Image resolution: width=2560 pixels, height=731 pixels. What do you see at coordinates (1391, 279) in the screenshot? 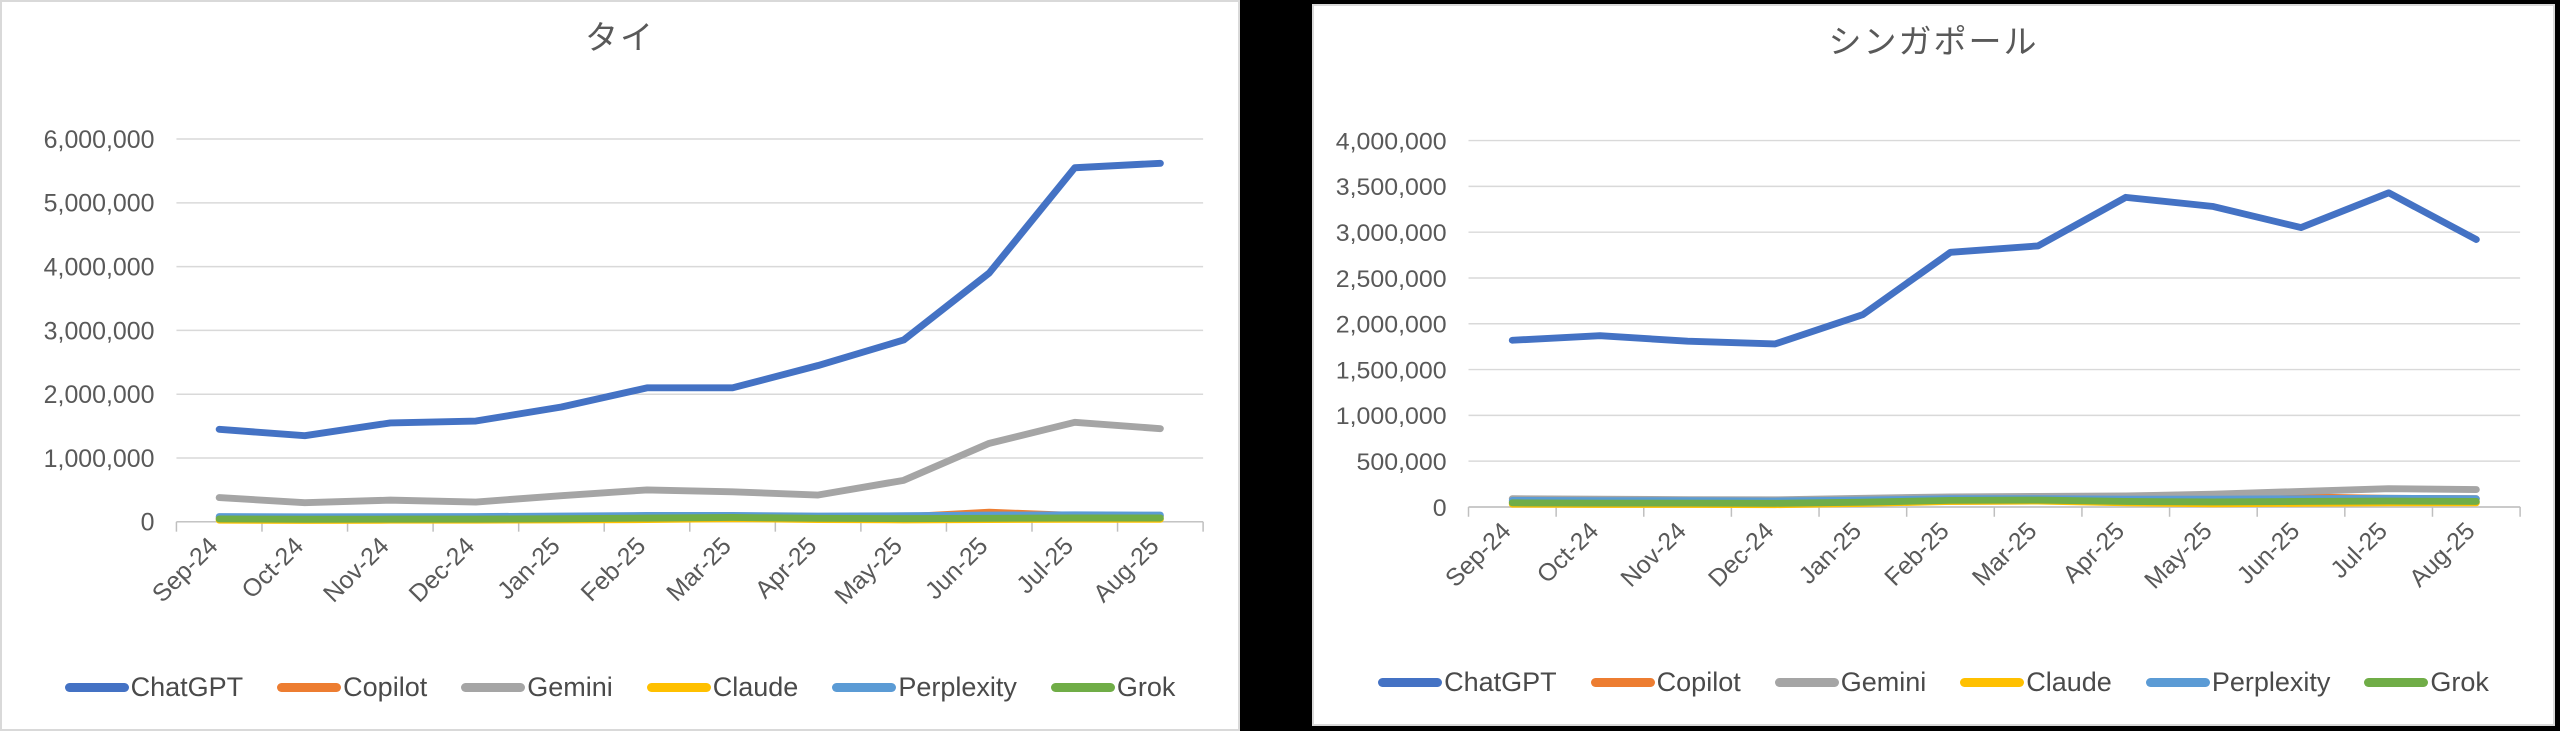
I see `y-tick-label: 2,500,000` at bounding box center [1391, 279].